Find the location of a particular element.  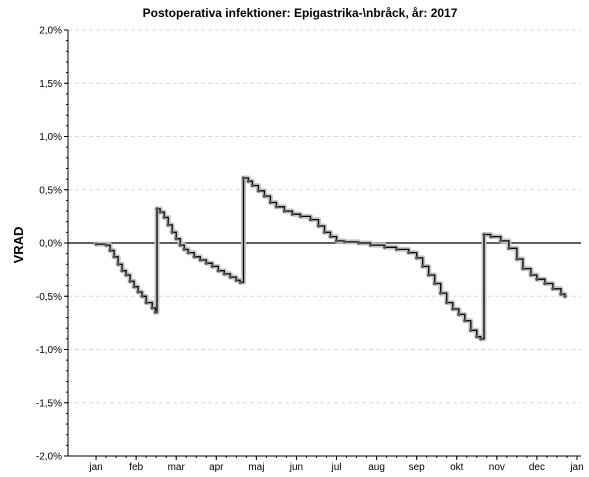

x-tick-label: sep is located at coordinates (417, 467).